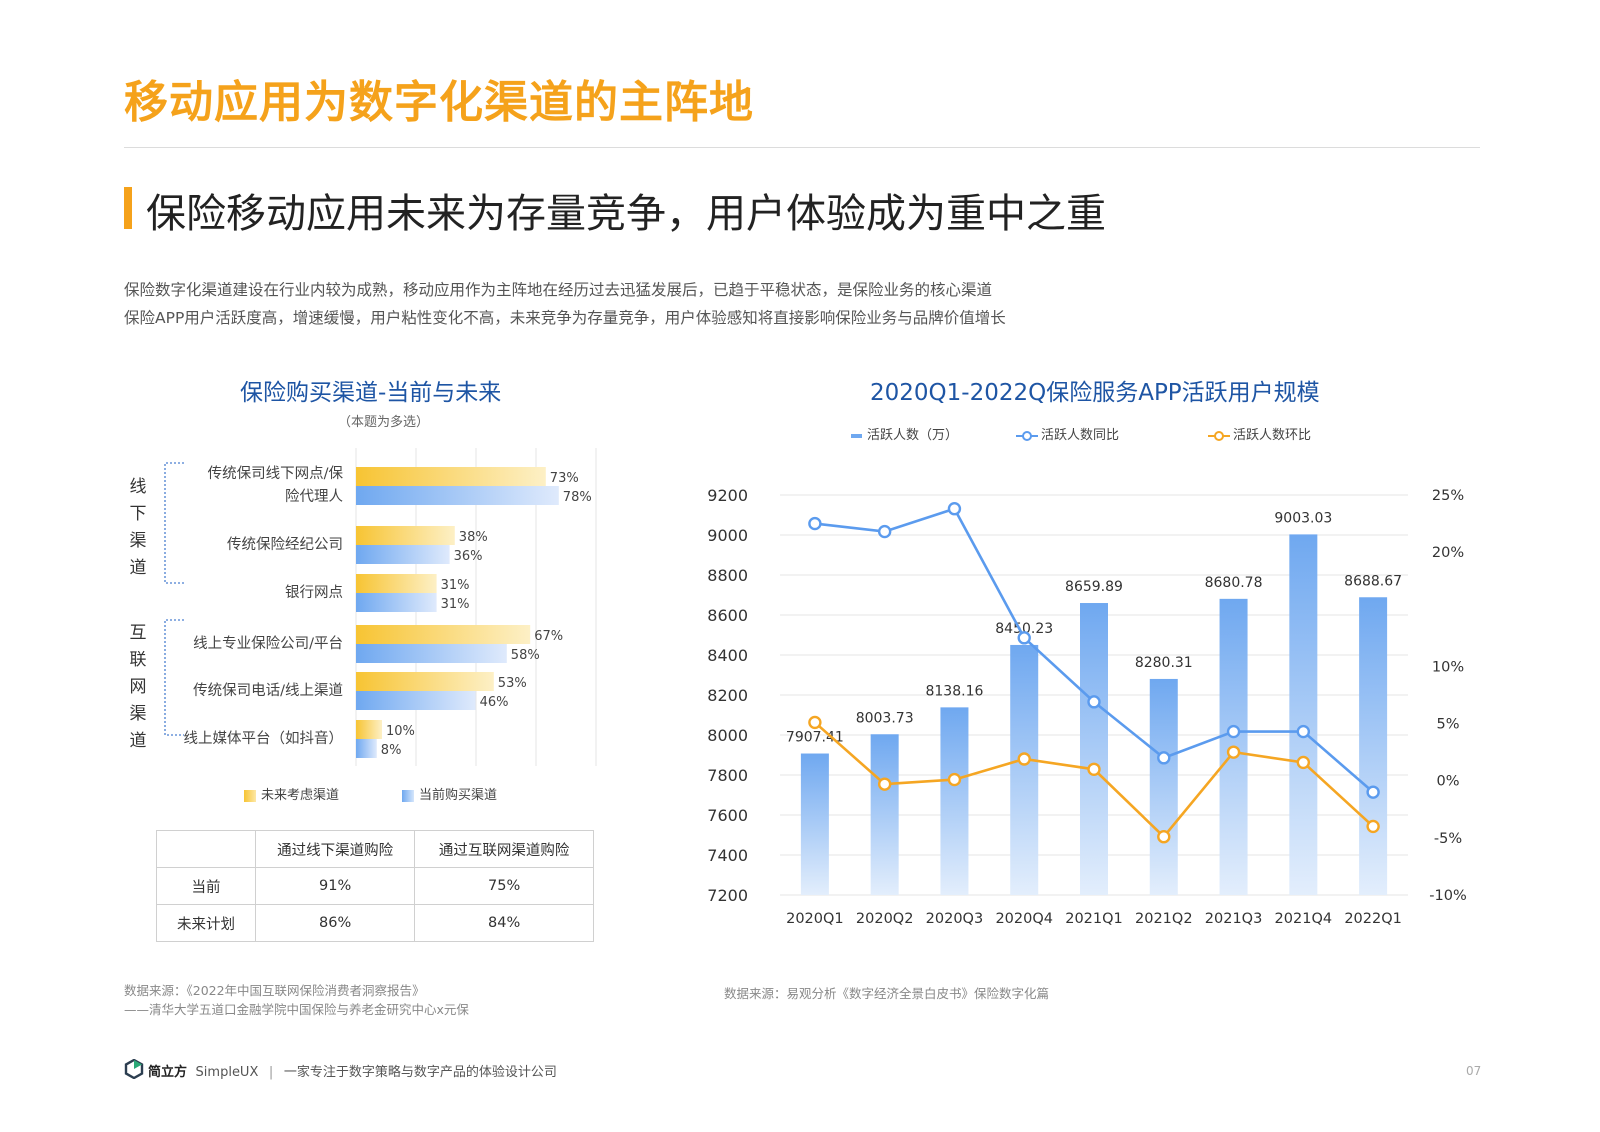 The image size is (1600, 1132). What do you see at coordinates (138, 514) in the screenshot?
I see `group-label-char: 下` at bounding box center [138, 514].